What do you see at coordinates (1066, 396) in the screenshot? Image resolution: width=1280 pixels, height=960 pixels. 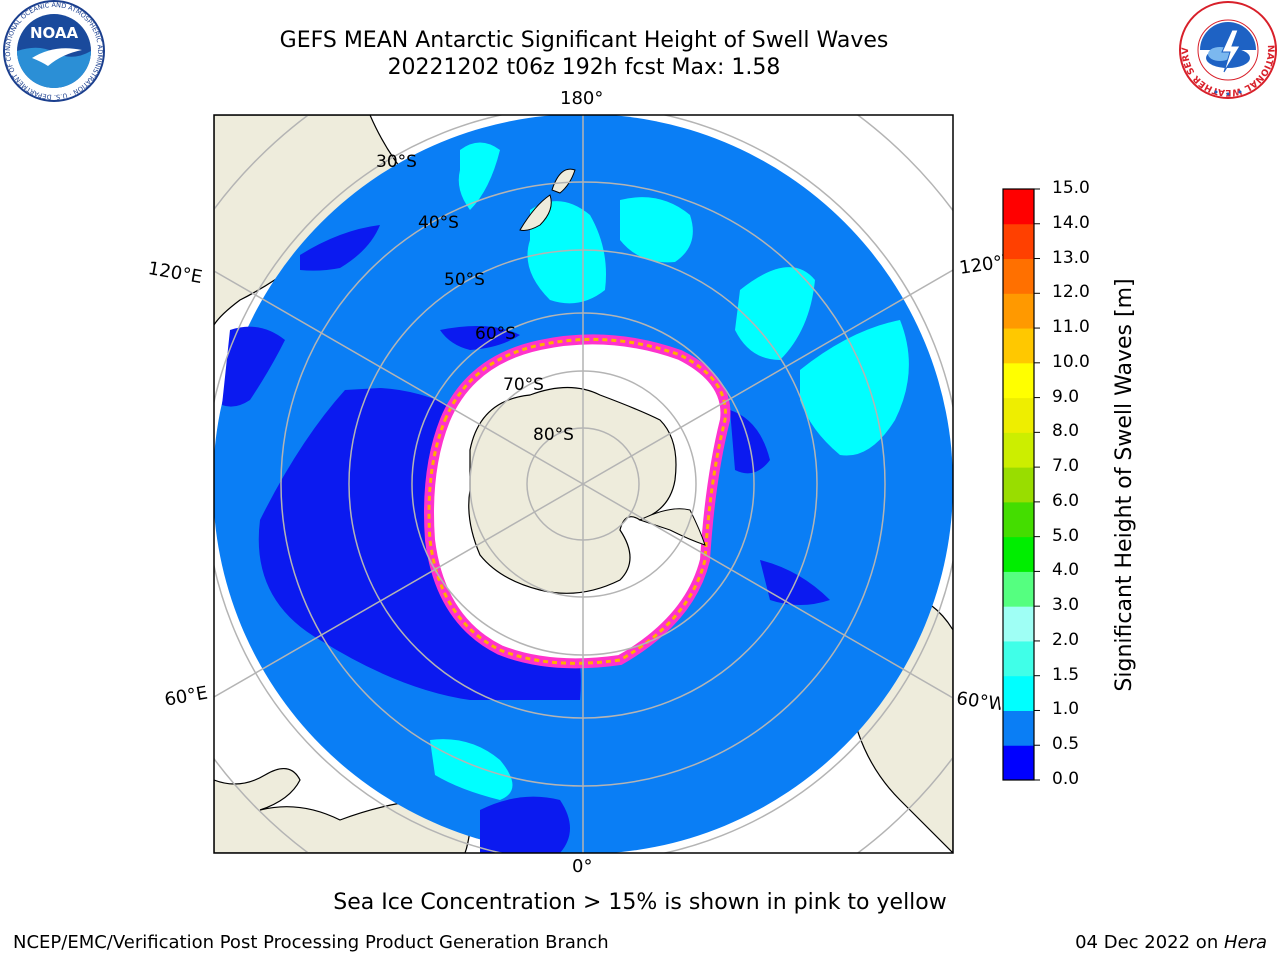 I see `colorbar-tick-label: 9.0` at bounding box center [1066, 396].